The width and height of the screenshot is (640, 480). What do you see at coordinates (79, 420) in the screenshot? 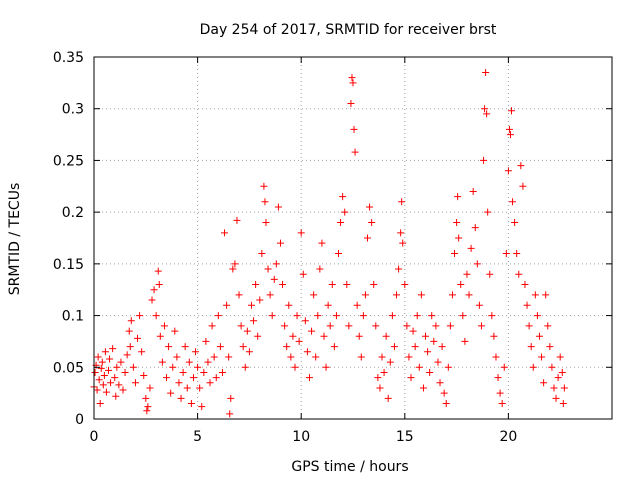
I see `y-tick-label: 0` at bounding box center [79, 420].